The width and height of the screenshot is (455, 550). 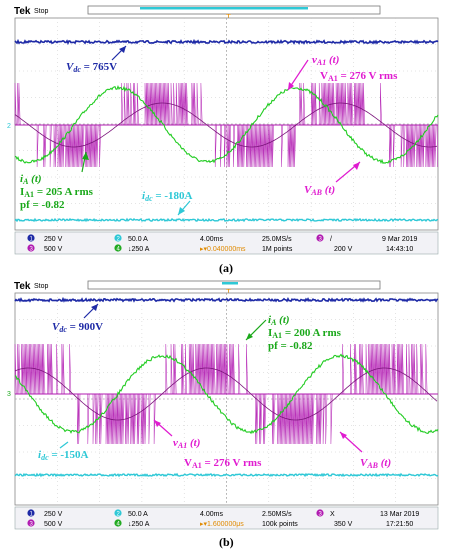 What do you see at coordinates (139, 524) in the screenshot?
I see `panel-b-ch4-scale: ↓250 A` at bounding box center [139, 524].